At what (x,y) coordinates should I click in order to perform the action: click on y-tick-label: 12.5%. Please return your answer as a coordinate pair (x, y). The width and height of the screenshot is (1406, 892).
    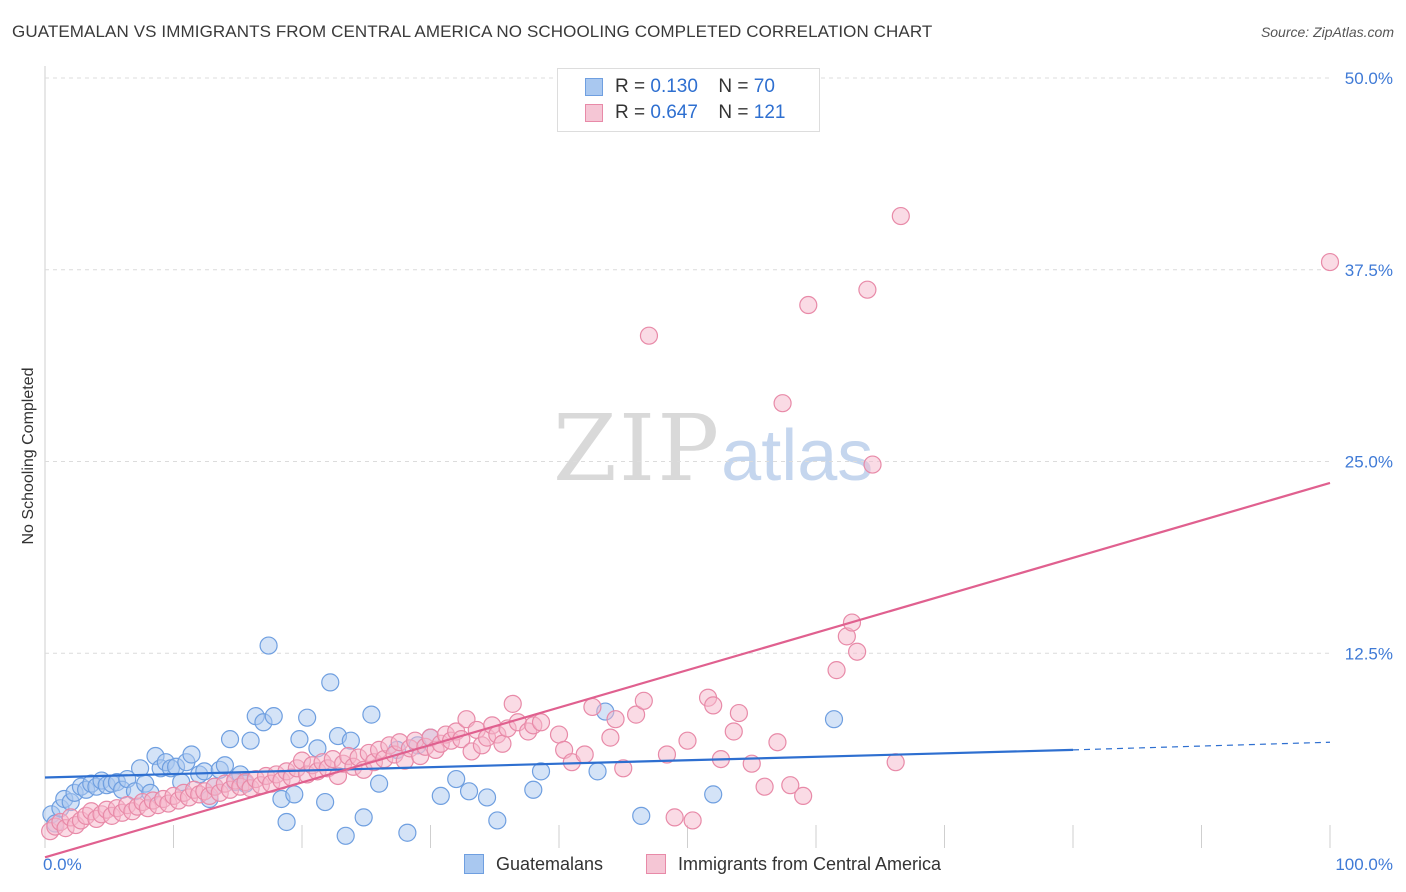
    Looking at the image, I should click on (1369, 653).